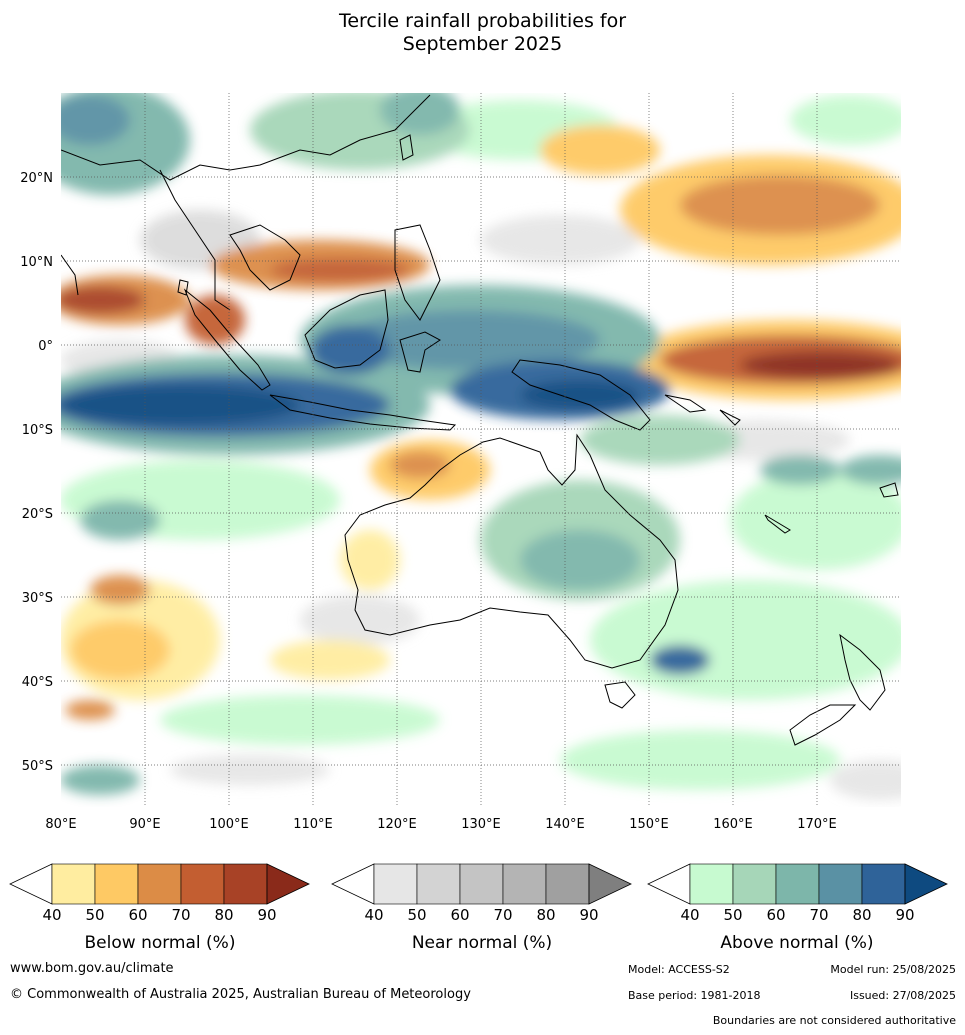 The width and height of the screenshot is (965, 1035). Describe the element at coordinates (679, 969) in the screenshot. I see `model-text: Model: ACCESS-S2` at that location.